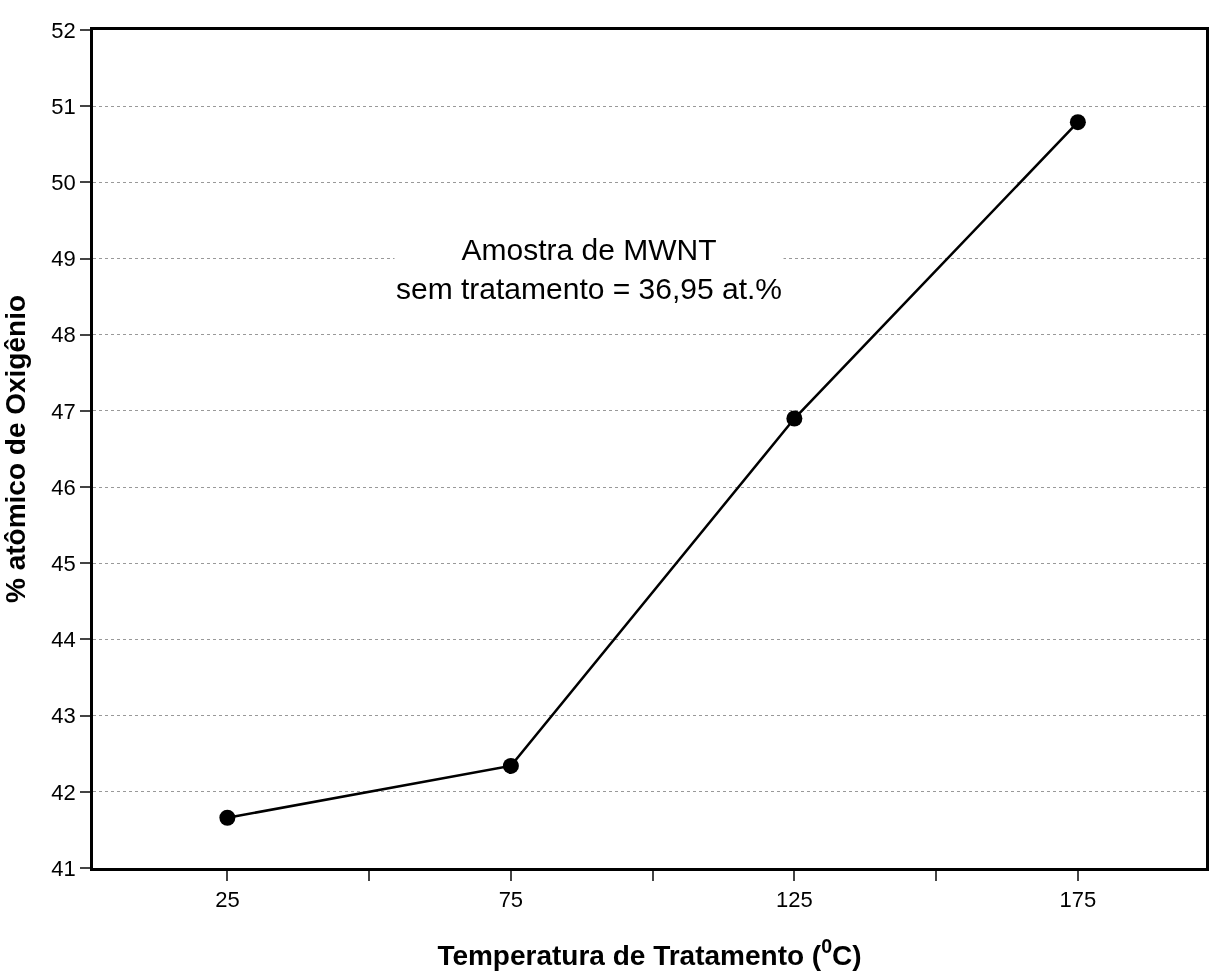  I want to click on y-tick-label: 45, so click(63, 563).